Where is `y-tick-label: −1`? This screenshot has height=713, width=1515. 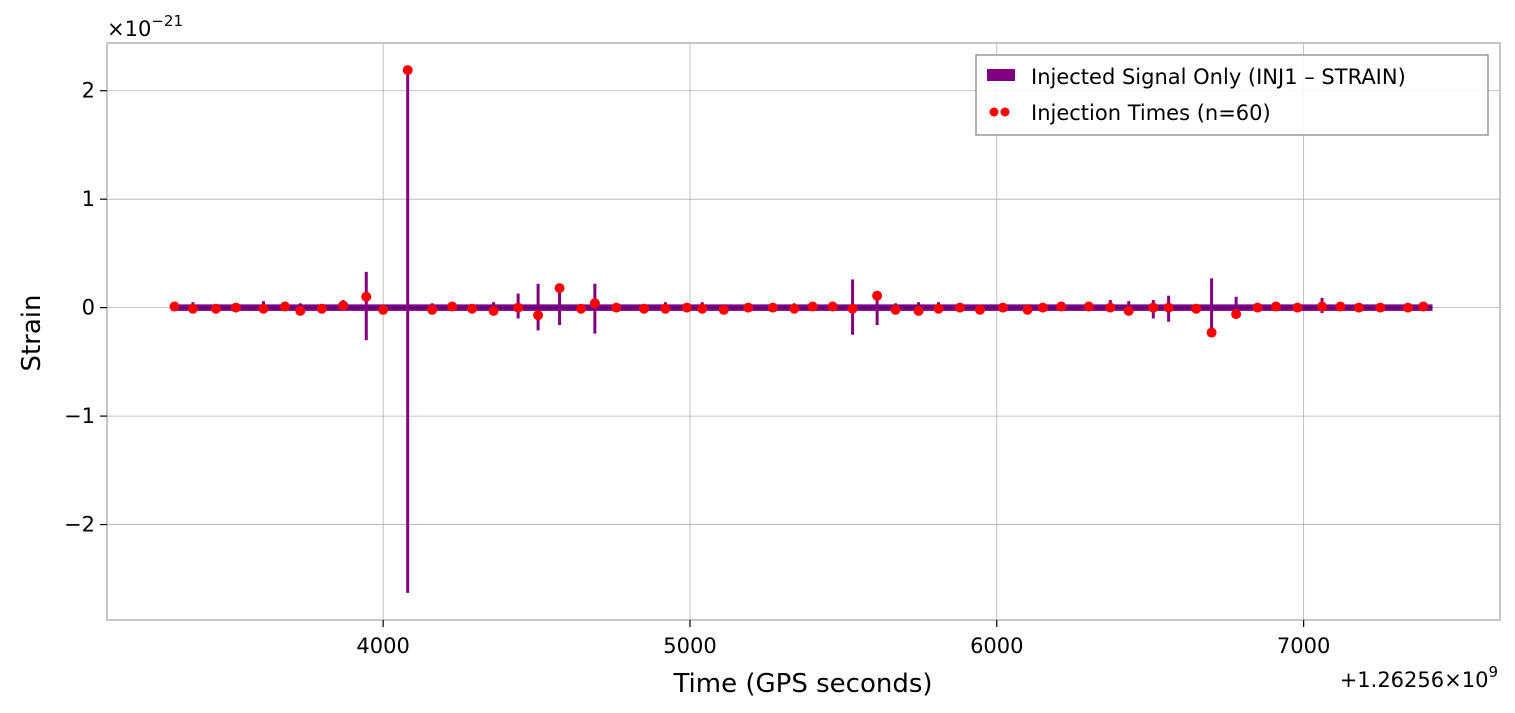 y-tick-label: −1 is located at coordinates (79, 416).